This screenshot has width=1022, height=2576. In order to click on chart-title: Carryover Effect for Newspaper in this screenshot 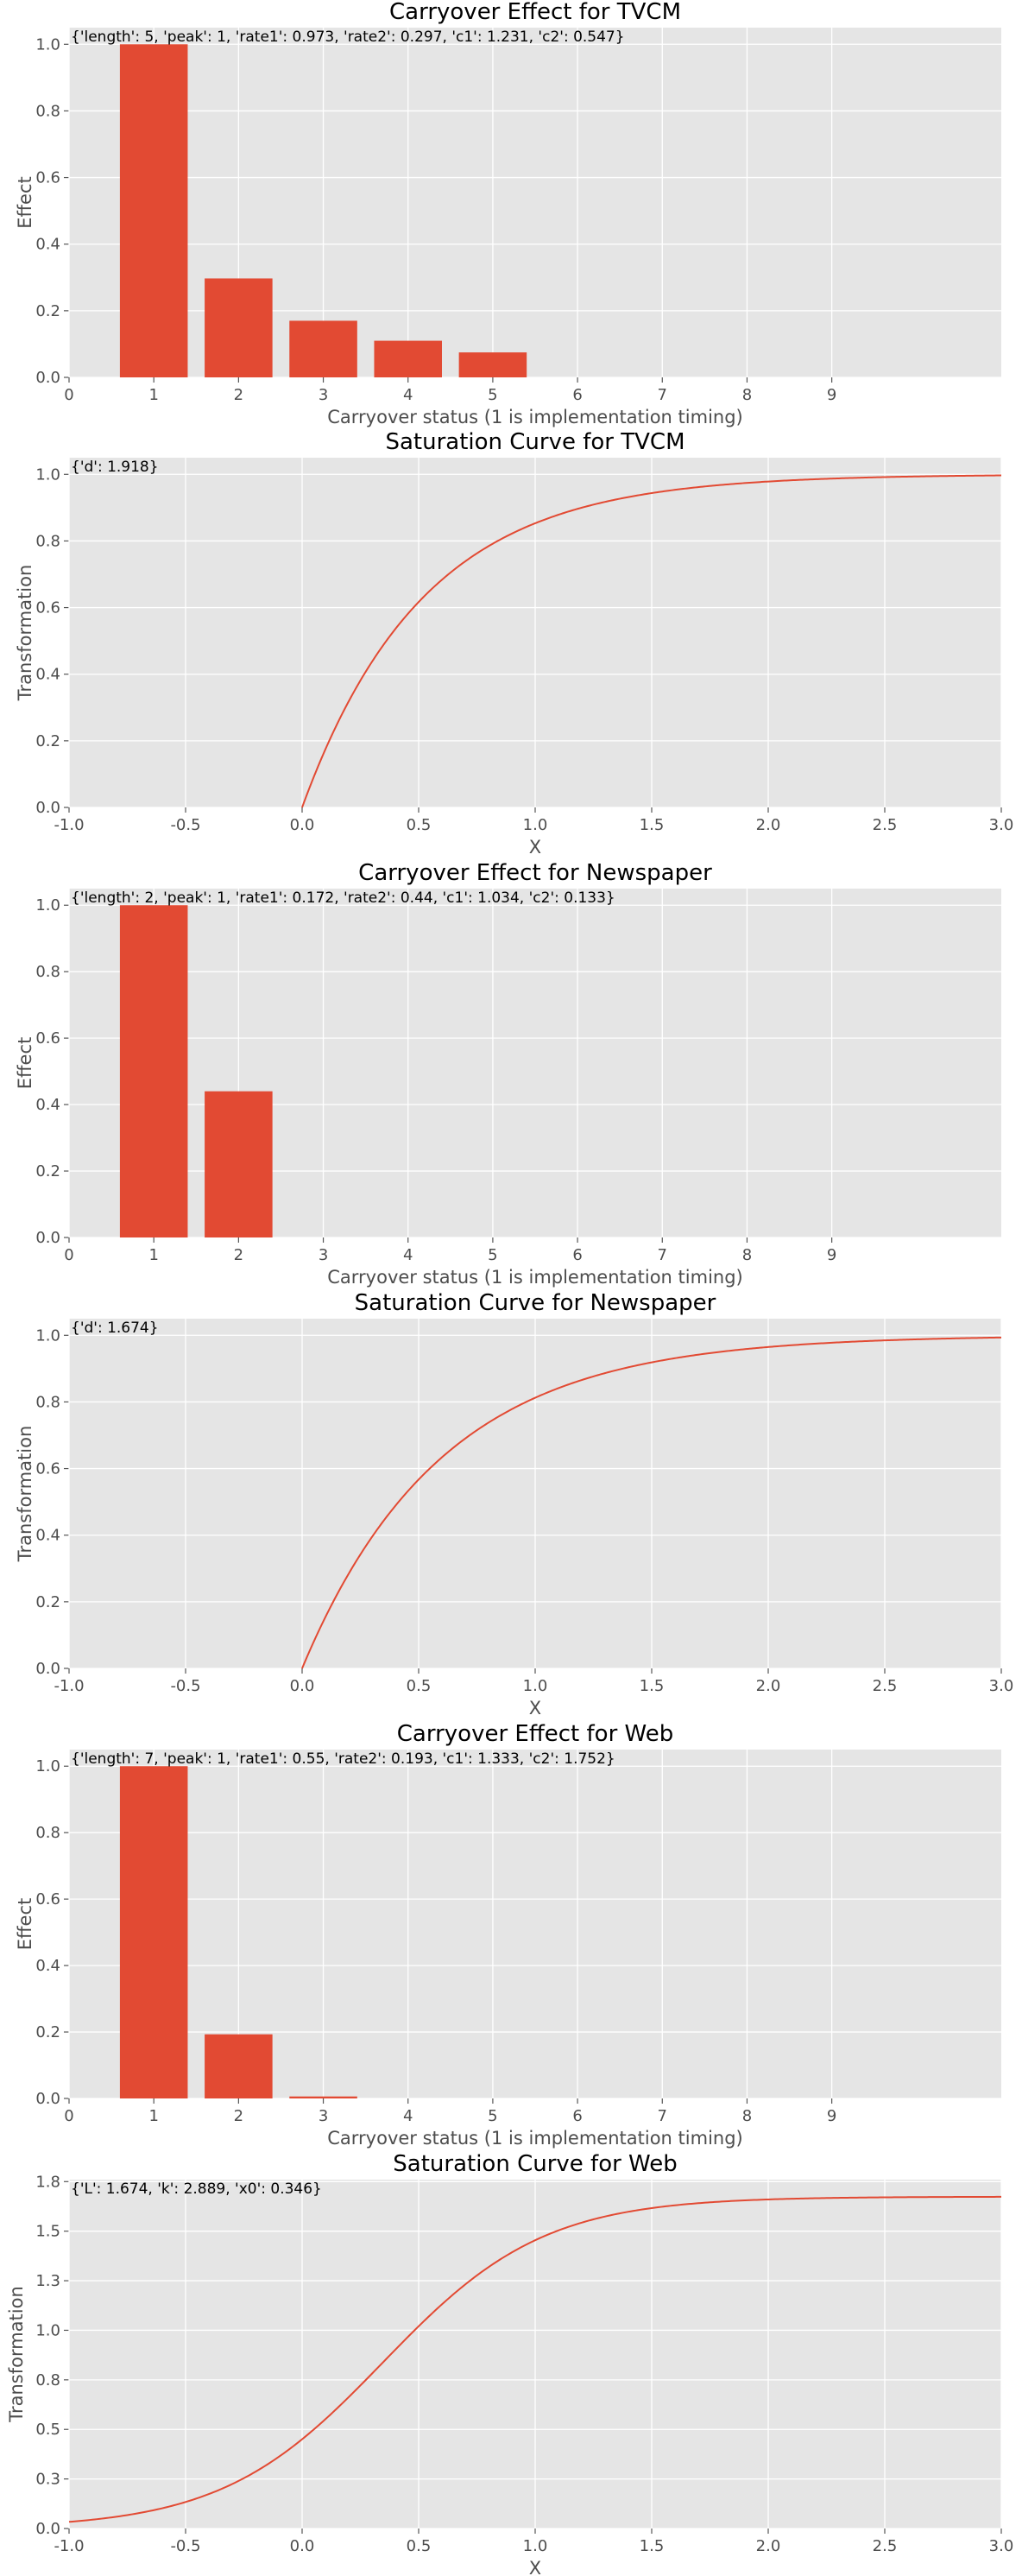, I will do `click(535, 873)`.